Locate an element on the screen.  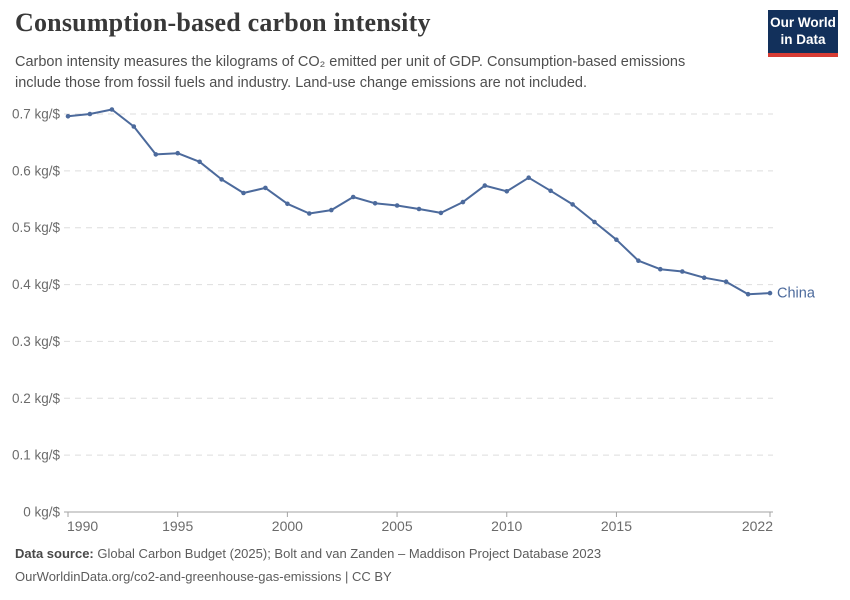
y-tick-label: 0 kg/$ is located at coordinates (41, 512).